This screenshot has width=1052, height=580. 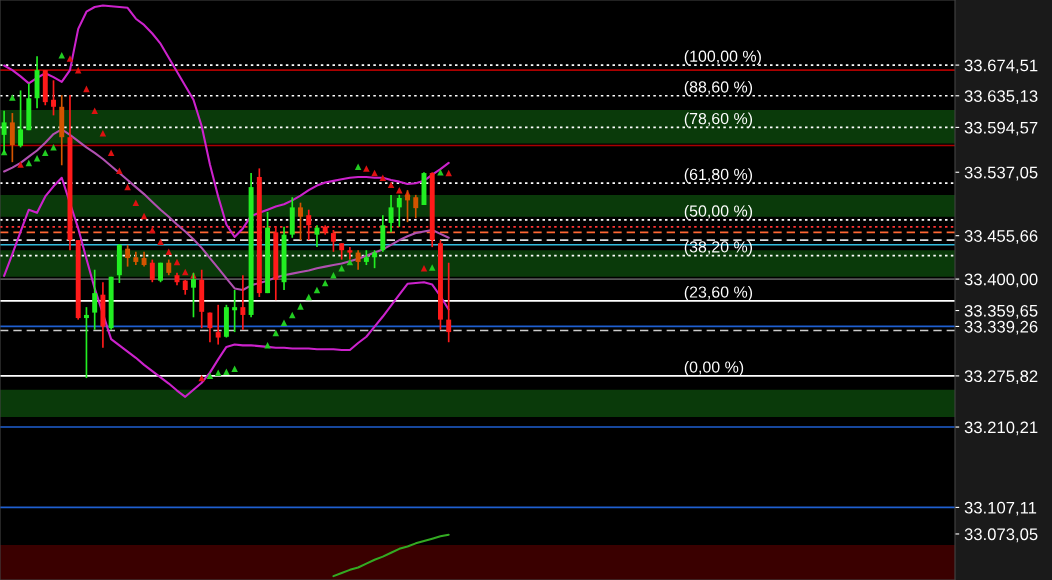 I want to click on annotation: (78,60 %), so click(x=718, y=120).